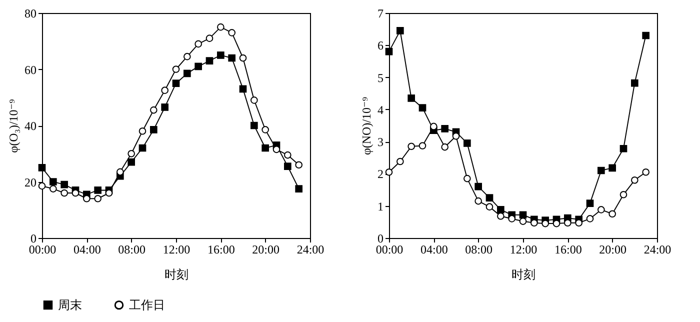 The height and width of the screenshot is (322, 700). I want to click on y-tick-label: 3, so click(381, 142).